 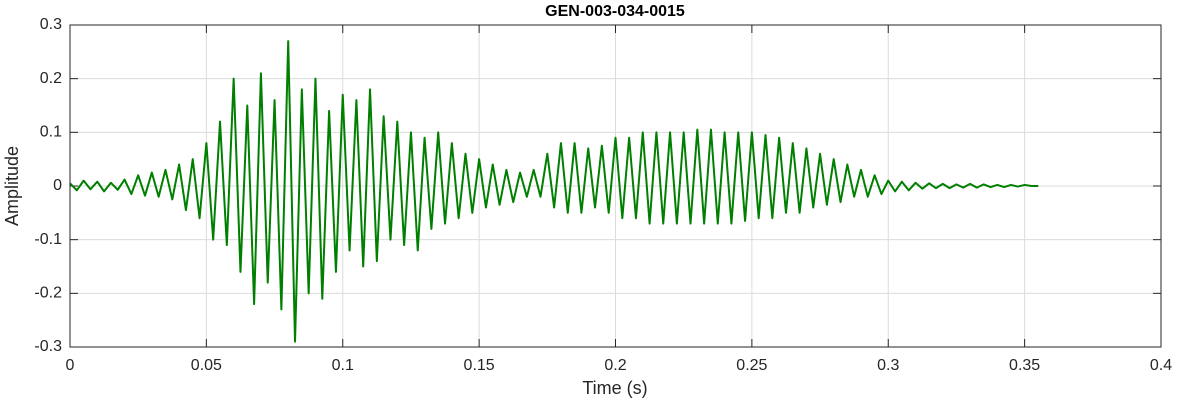 I want to click on y-axis-label: Amplitude, so click(x=12, y=186).